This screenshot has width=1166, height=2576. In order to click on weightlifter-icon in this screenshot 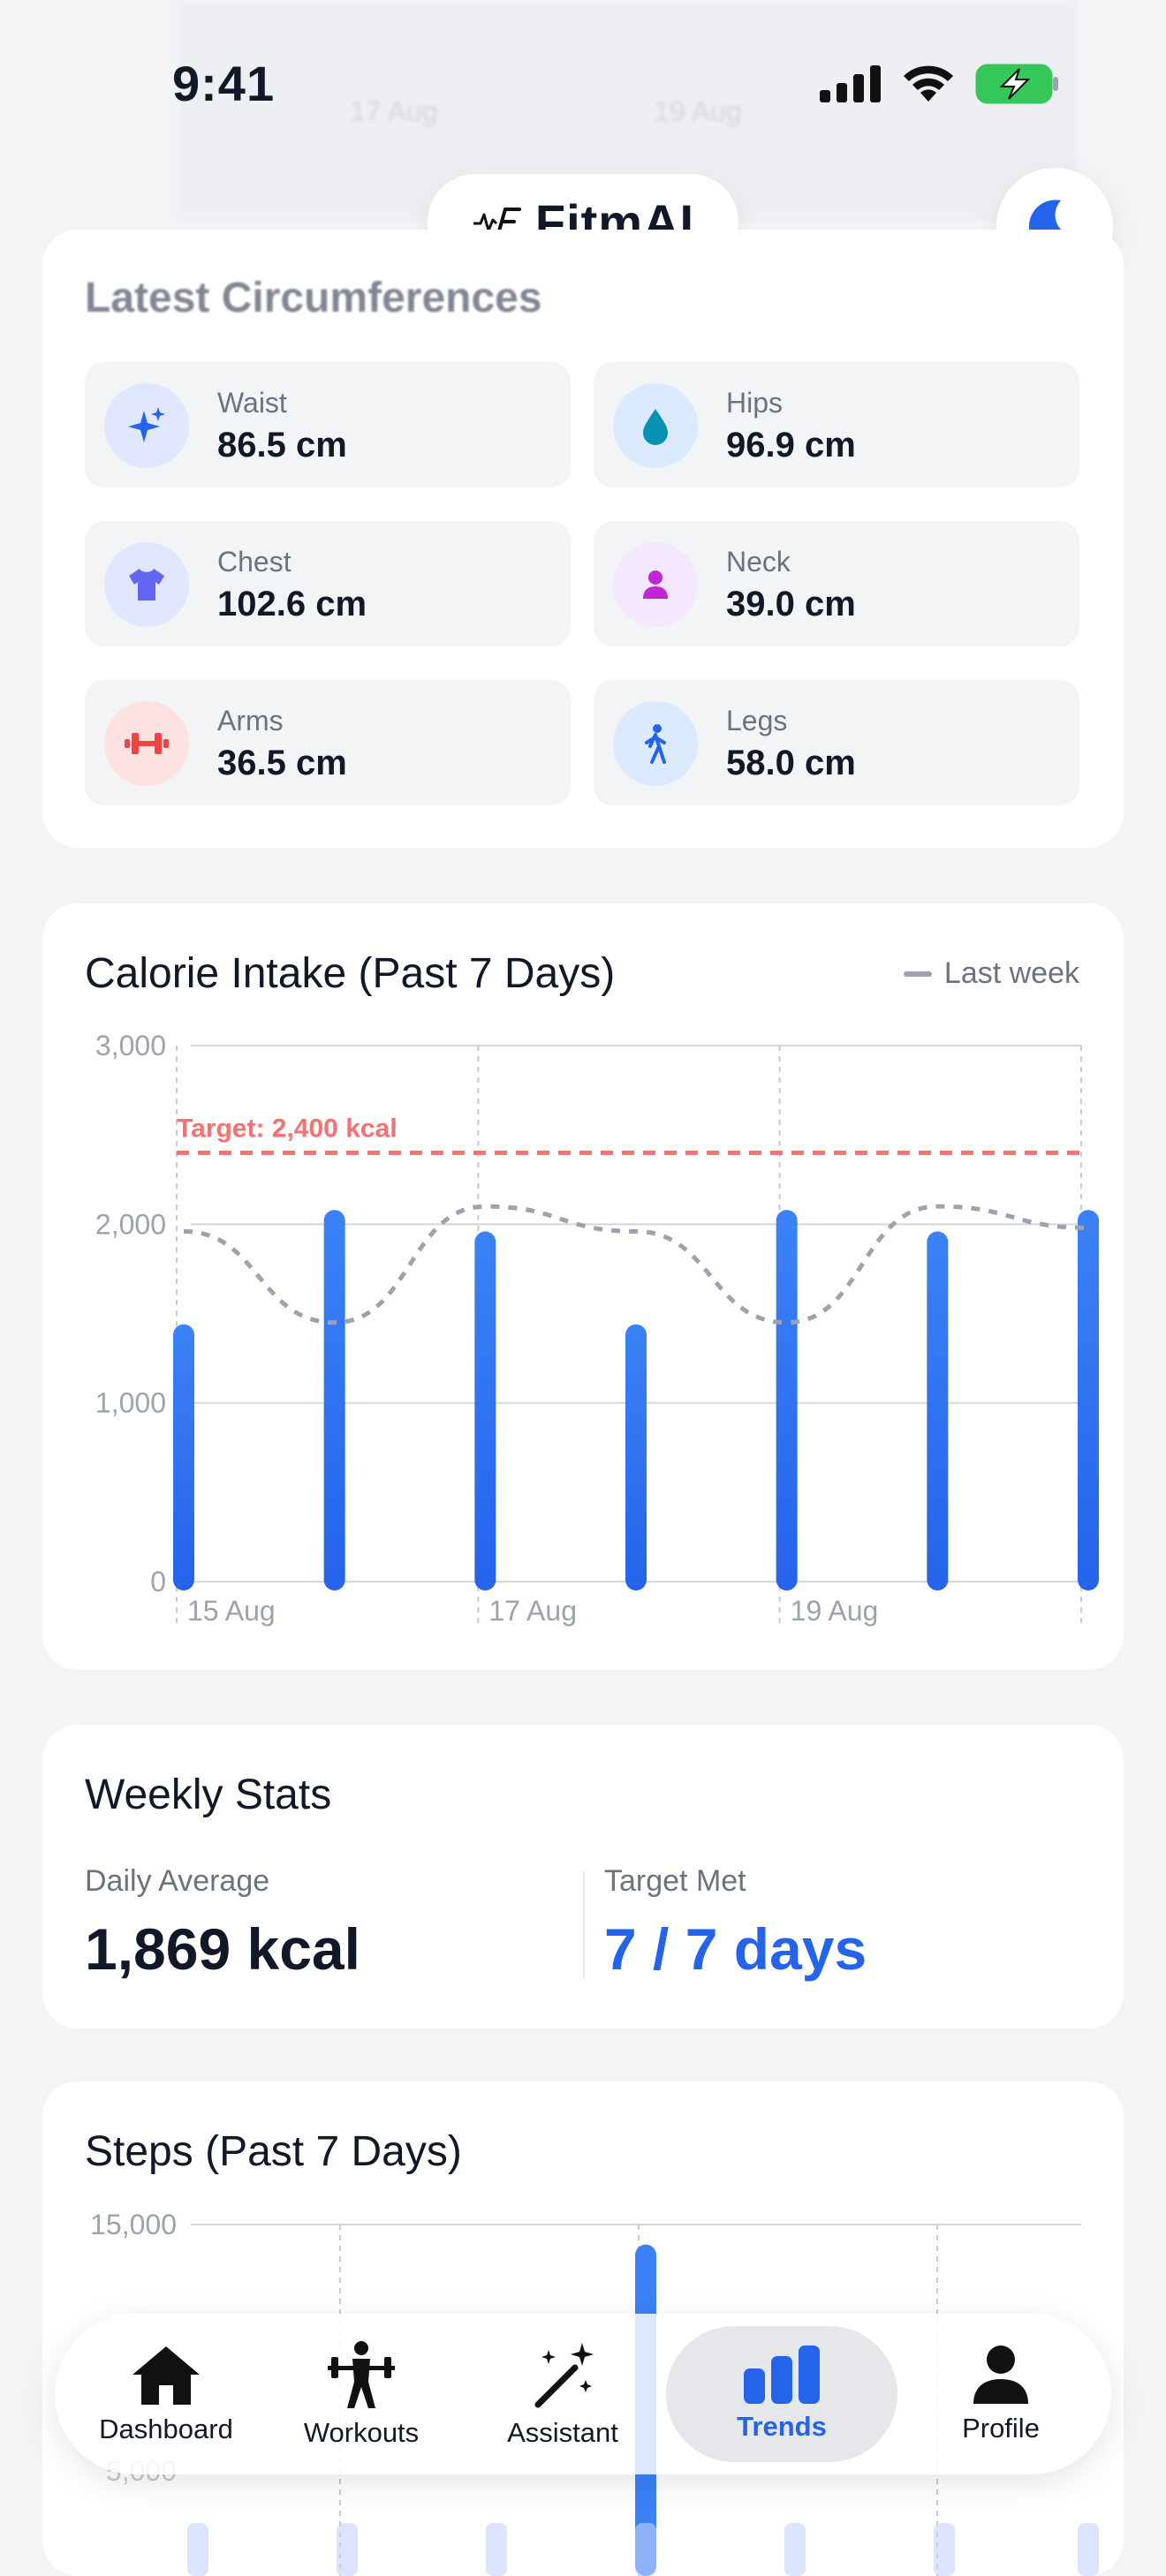, I will do `click(361, 2374)`.